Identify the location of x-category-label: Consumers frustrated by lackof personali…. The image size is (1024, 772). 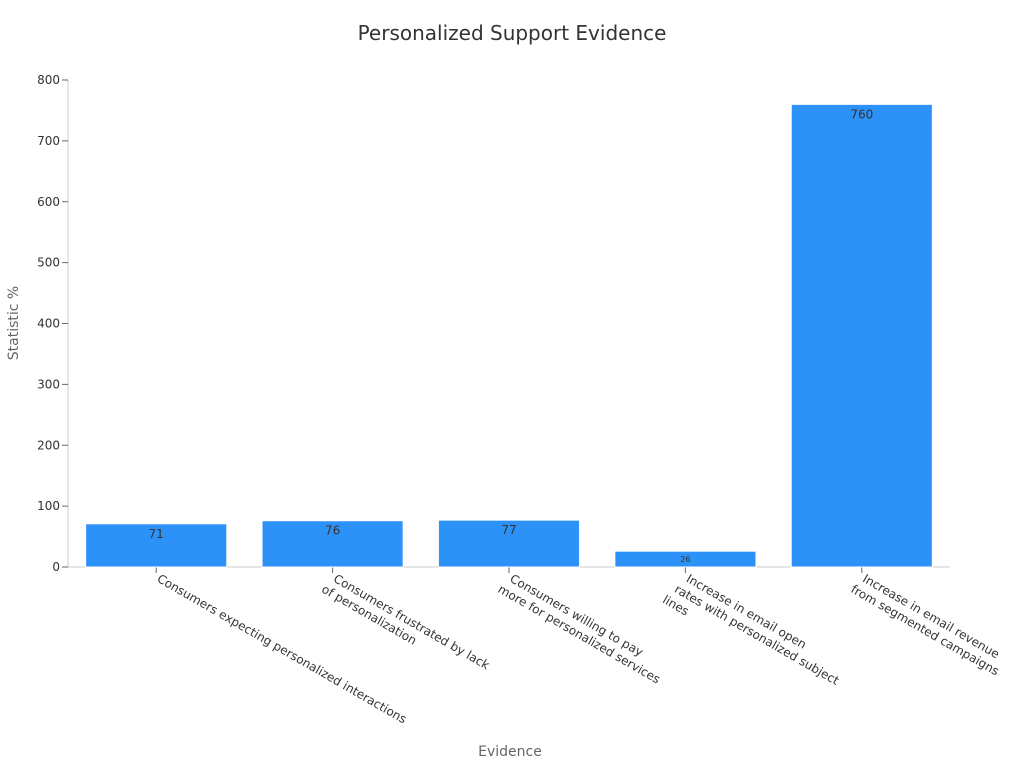
(405, 627).